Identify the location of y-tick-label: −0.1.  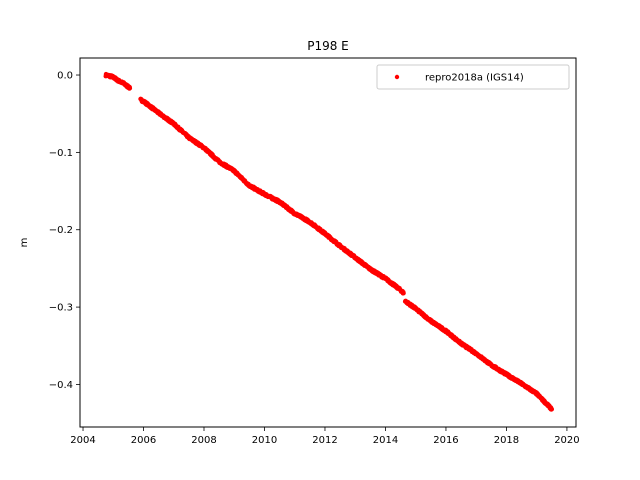
(61, 153).